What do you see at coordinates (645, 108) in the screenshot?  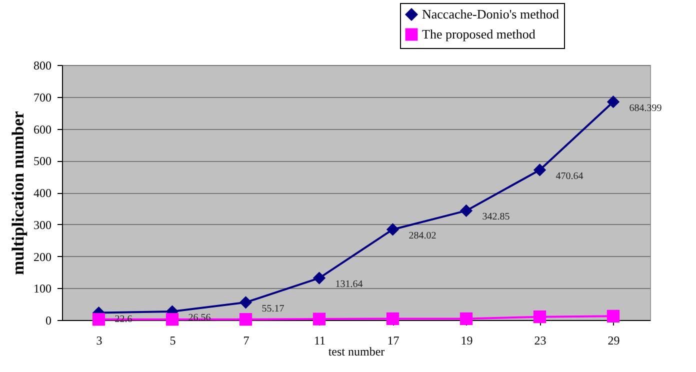 I see `data-label: 684.399` at bounding box center [645, 108].